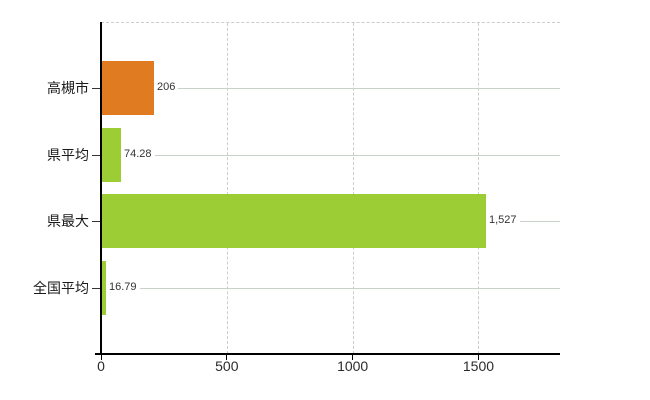  I want to click on x-axis-line, so click(327, 354).